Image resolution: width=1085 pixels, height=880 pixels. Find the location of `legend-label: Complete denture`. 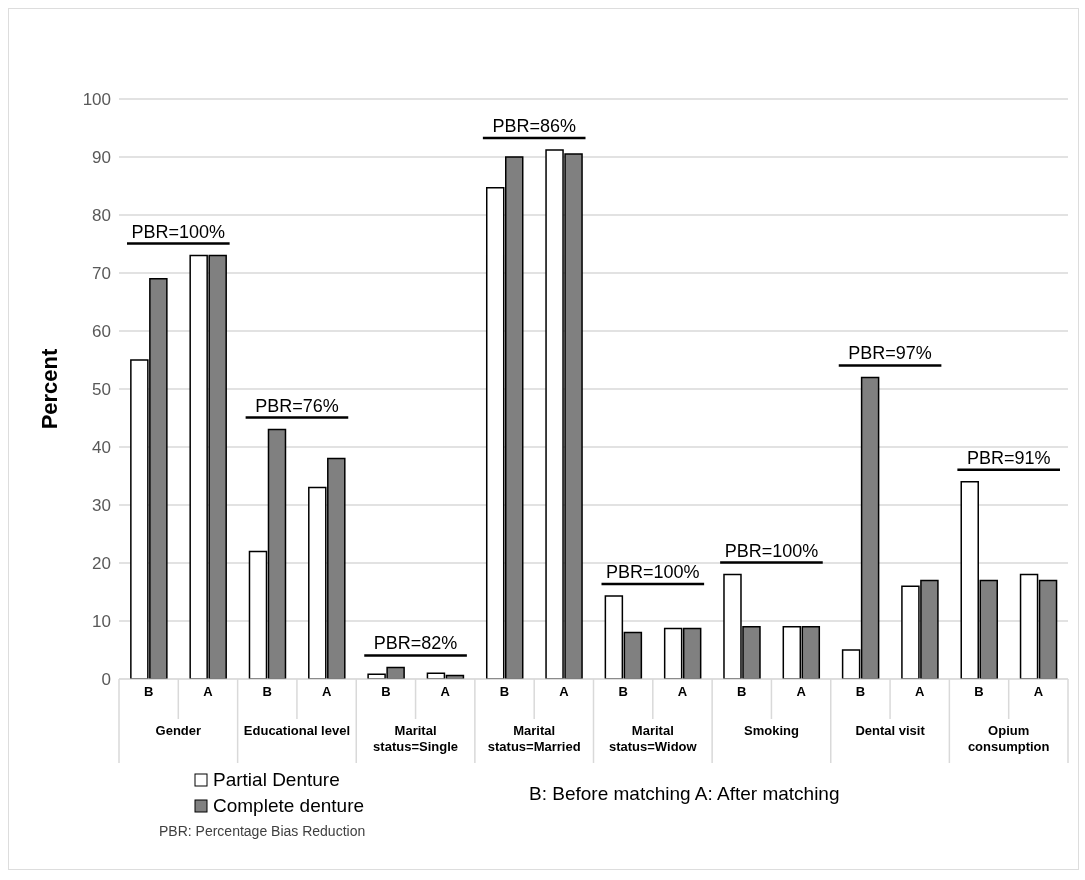

legend-label: Complete denture is located at coordinates (289, 806).